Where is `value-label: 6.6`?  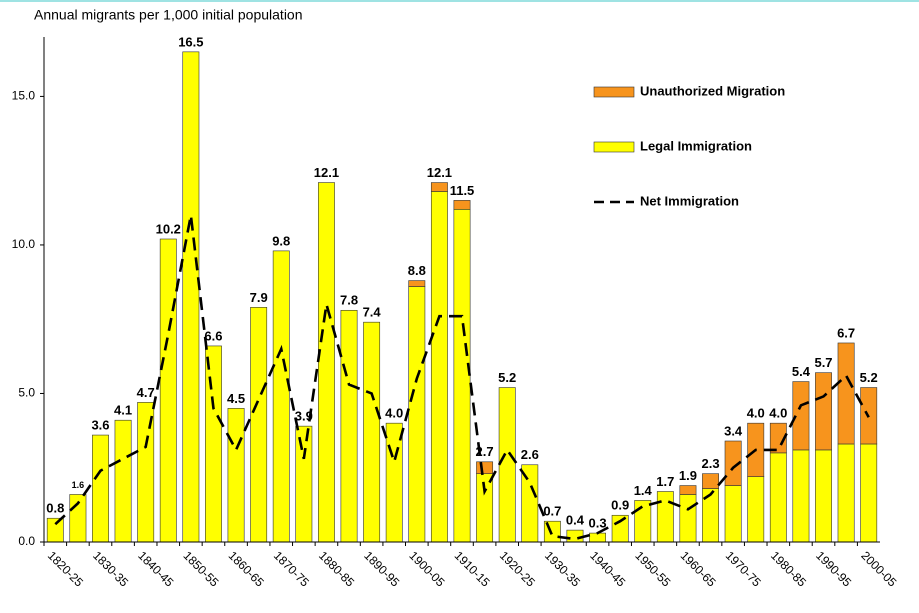
value-label: 6.6 is located at coordinates (213, 335).